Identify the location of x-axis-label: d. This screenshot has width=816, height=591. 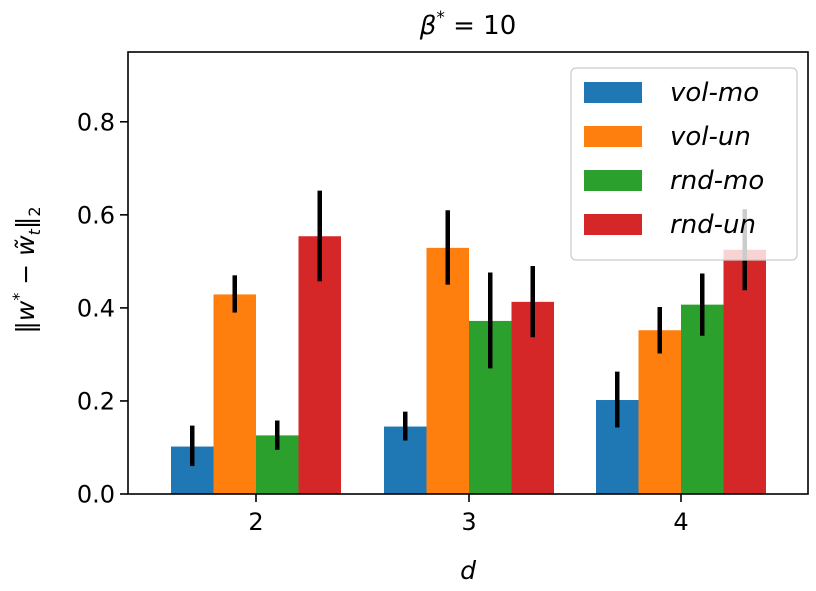
(468, 570).